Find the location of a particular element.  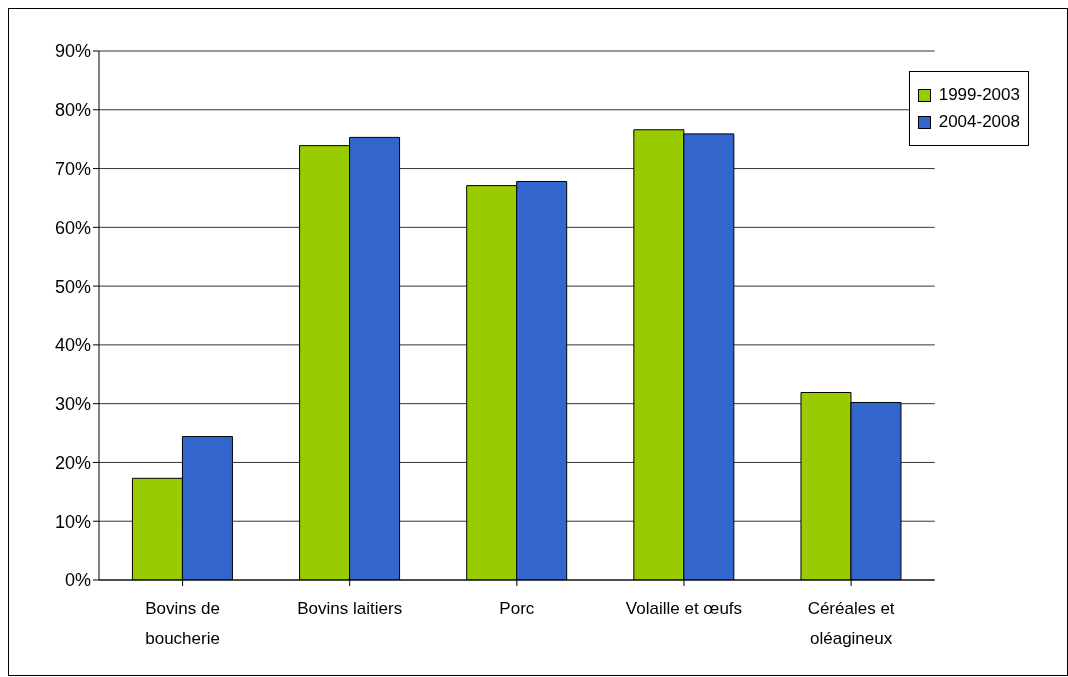

y-tick-label: 30% is located at coordinates (72, 404).